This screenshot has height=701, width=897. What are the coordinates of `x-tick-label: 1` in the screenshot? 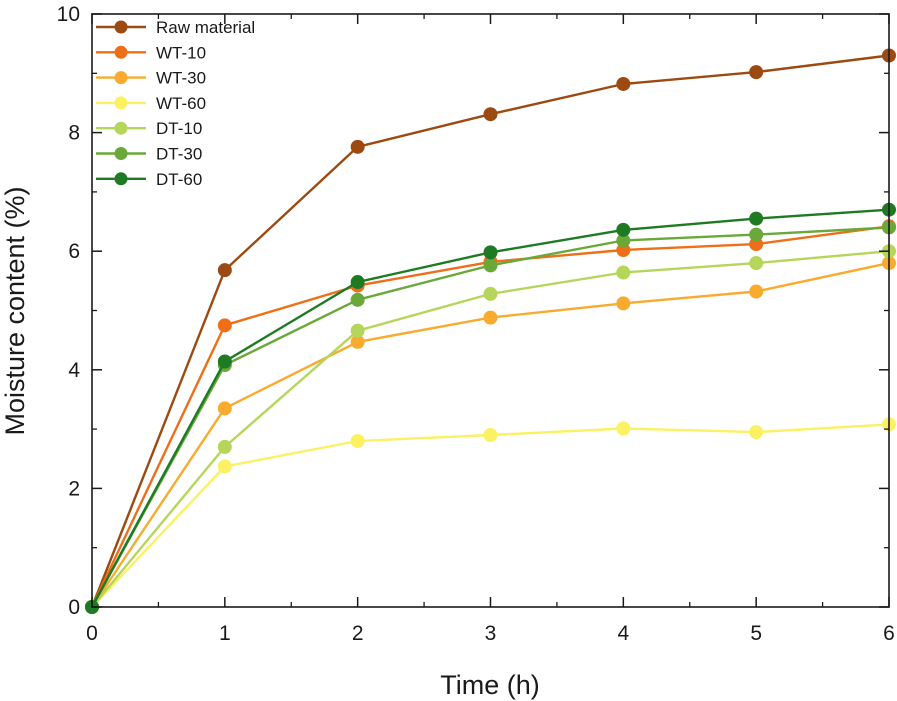 It's located at (225, 633).